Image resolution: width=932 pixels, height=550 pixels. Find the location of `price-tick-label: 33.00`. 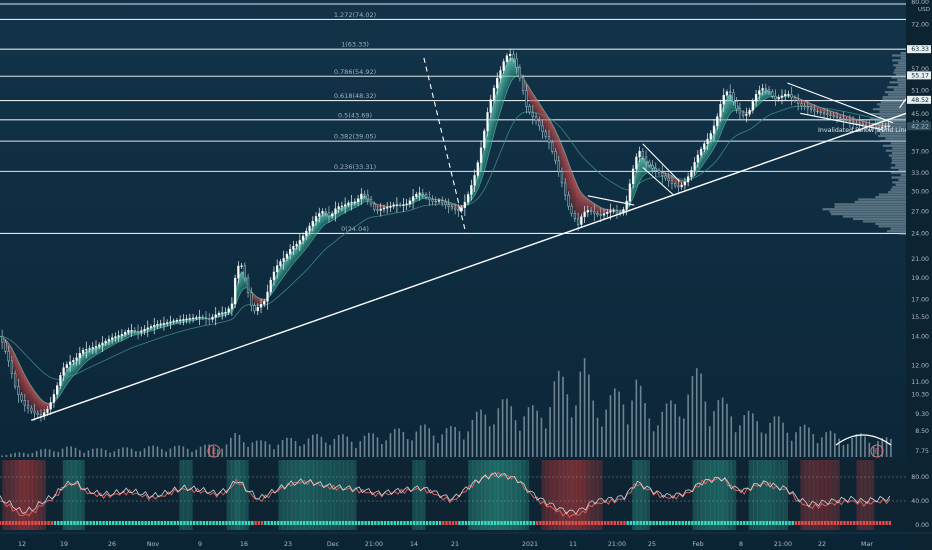

price-tick-label: 33.00 is located at coordinates (920, 173).